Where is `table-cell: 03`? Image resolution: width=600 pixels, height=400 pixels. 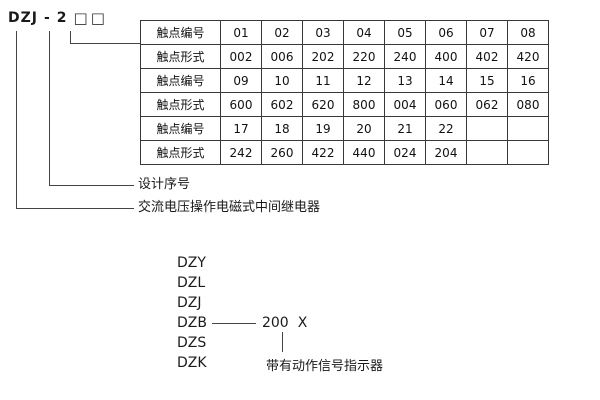 table-cell: 03 is located at coordinates (323, 32).